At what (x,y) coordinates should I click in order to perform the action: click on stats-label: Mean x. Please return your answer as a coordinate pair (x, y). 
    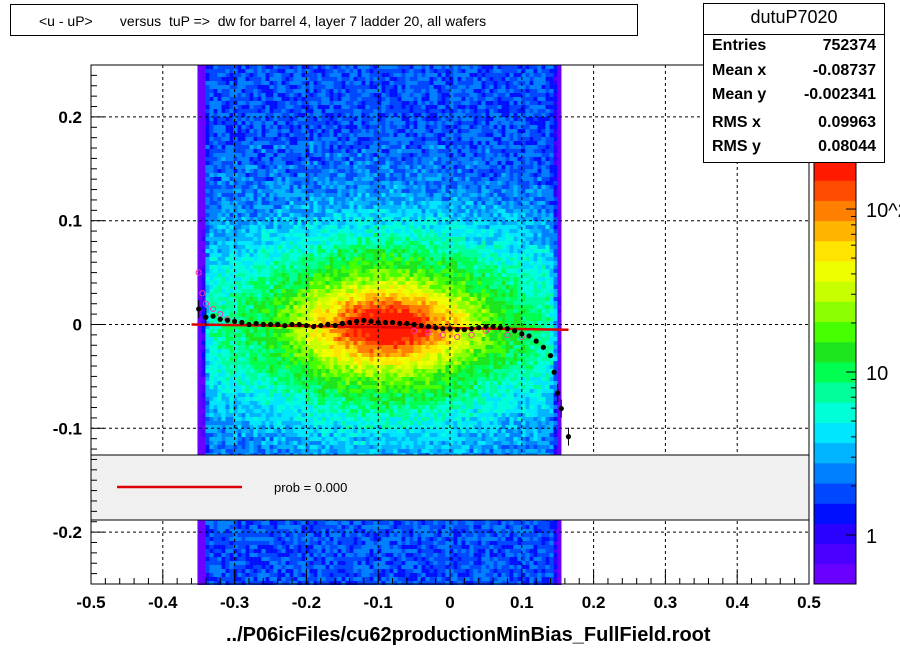
    Looking at the image, I should click on (739, 70).